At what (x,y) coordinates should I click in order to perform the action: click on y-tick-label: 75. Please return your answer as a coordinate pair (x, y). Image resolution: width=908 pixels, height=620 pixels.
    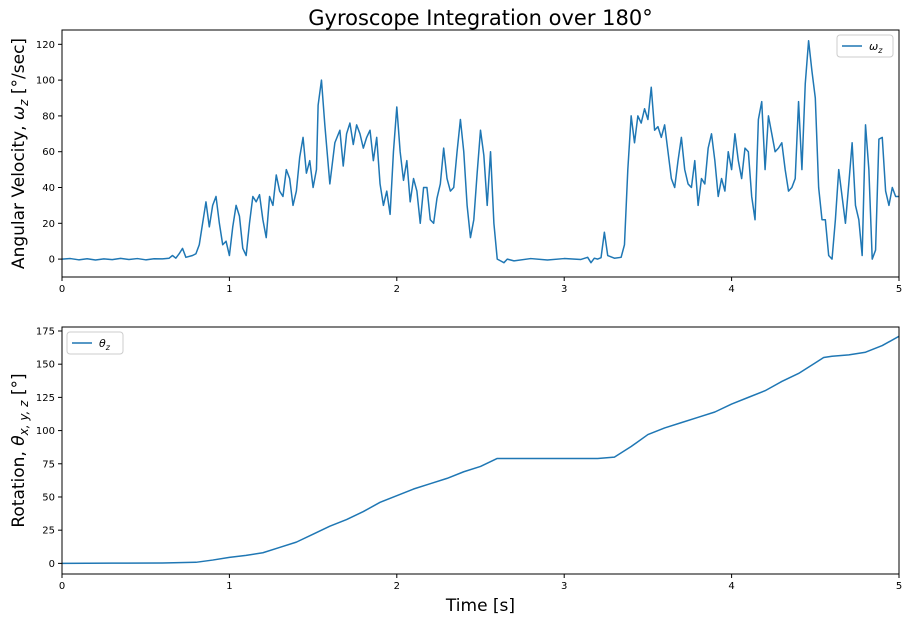
    Looking at the image, I should click on (48, 464).